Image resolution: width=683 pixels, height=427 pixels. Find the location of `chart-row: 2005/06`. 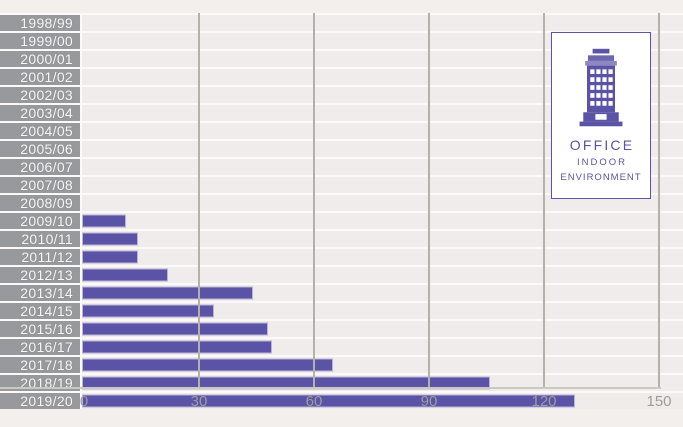

chart-row: 2005/06 is located at coordinates (341, 150).